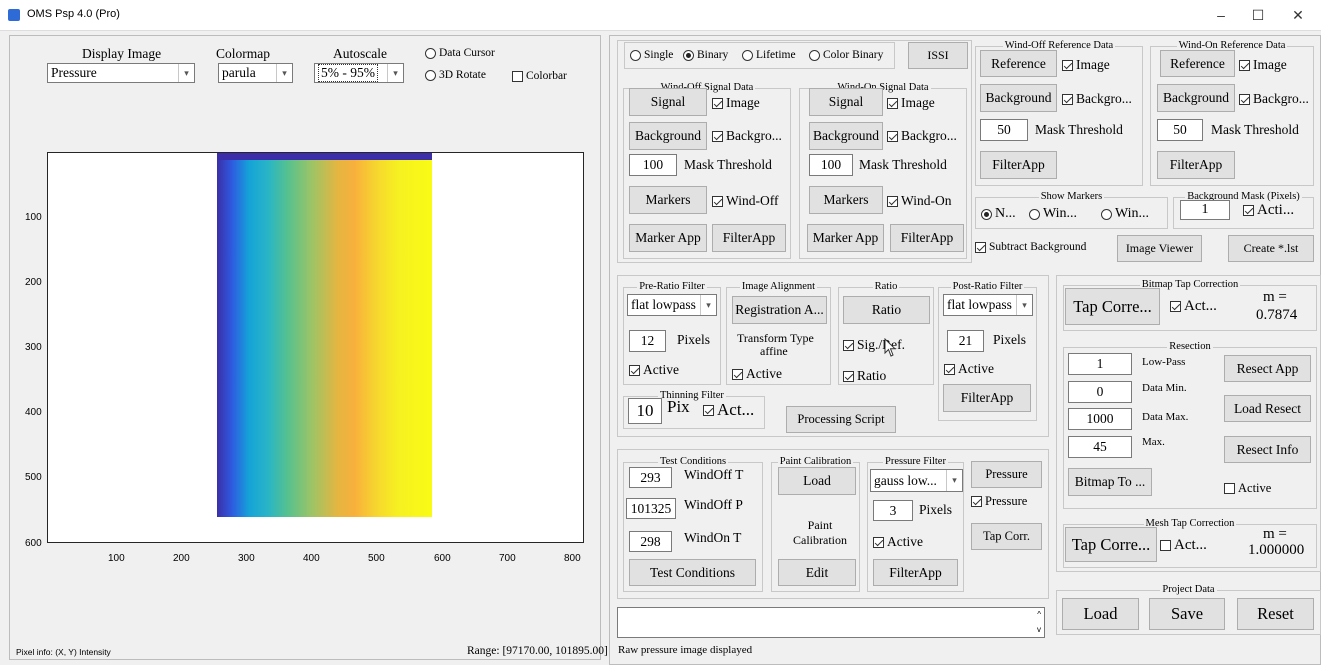  Describe the element at coordinates (668, 136) in the screenshot. I see `wind-off-background-button: Background` at that location.